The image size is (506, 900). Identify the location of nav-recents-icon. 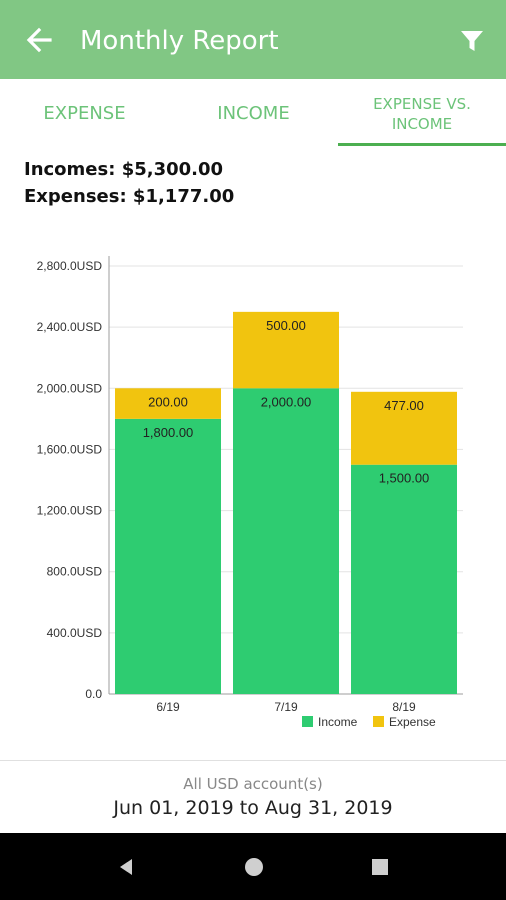
(380, 867).